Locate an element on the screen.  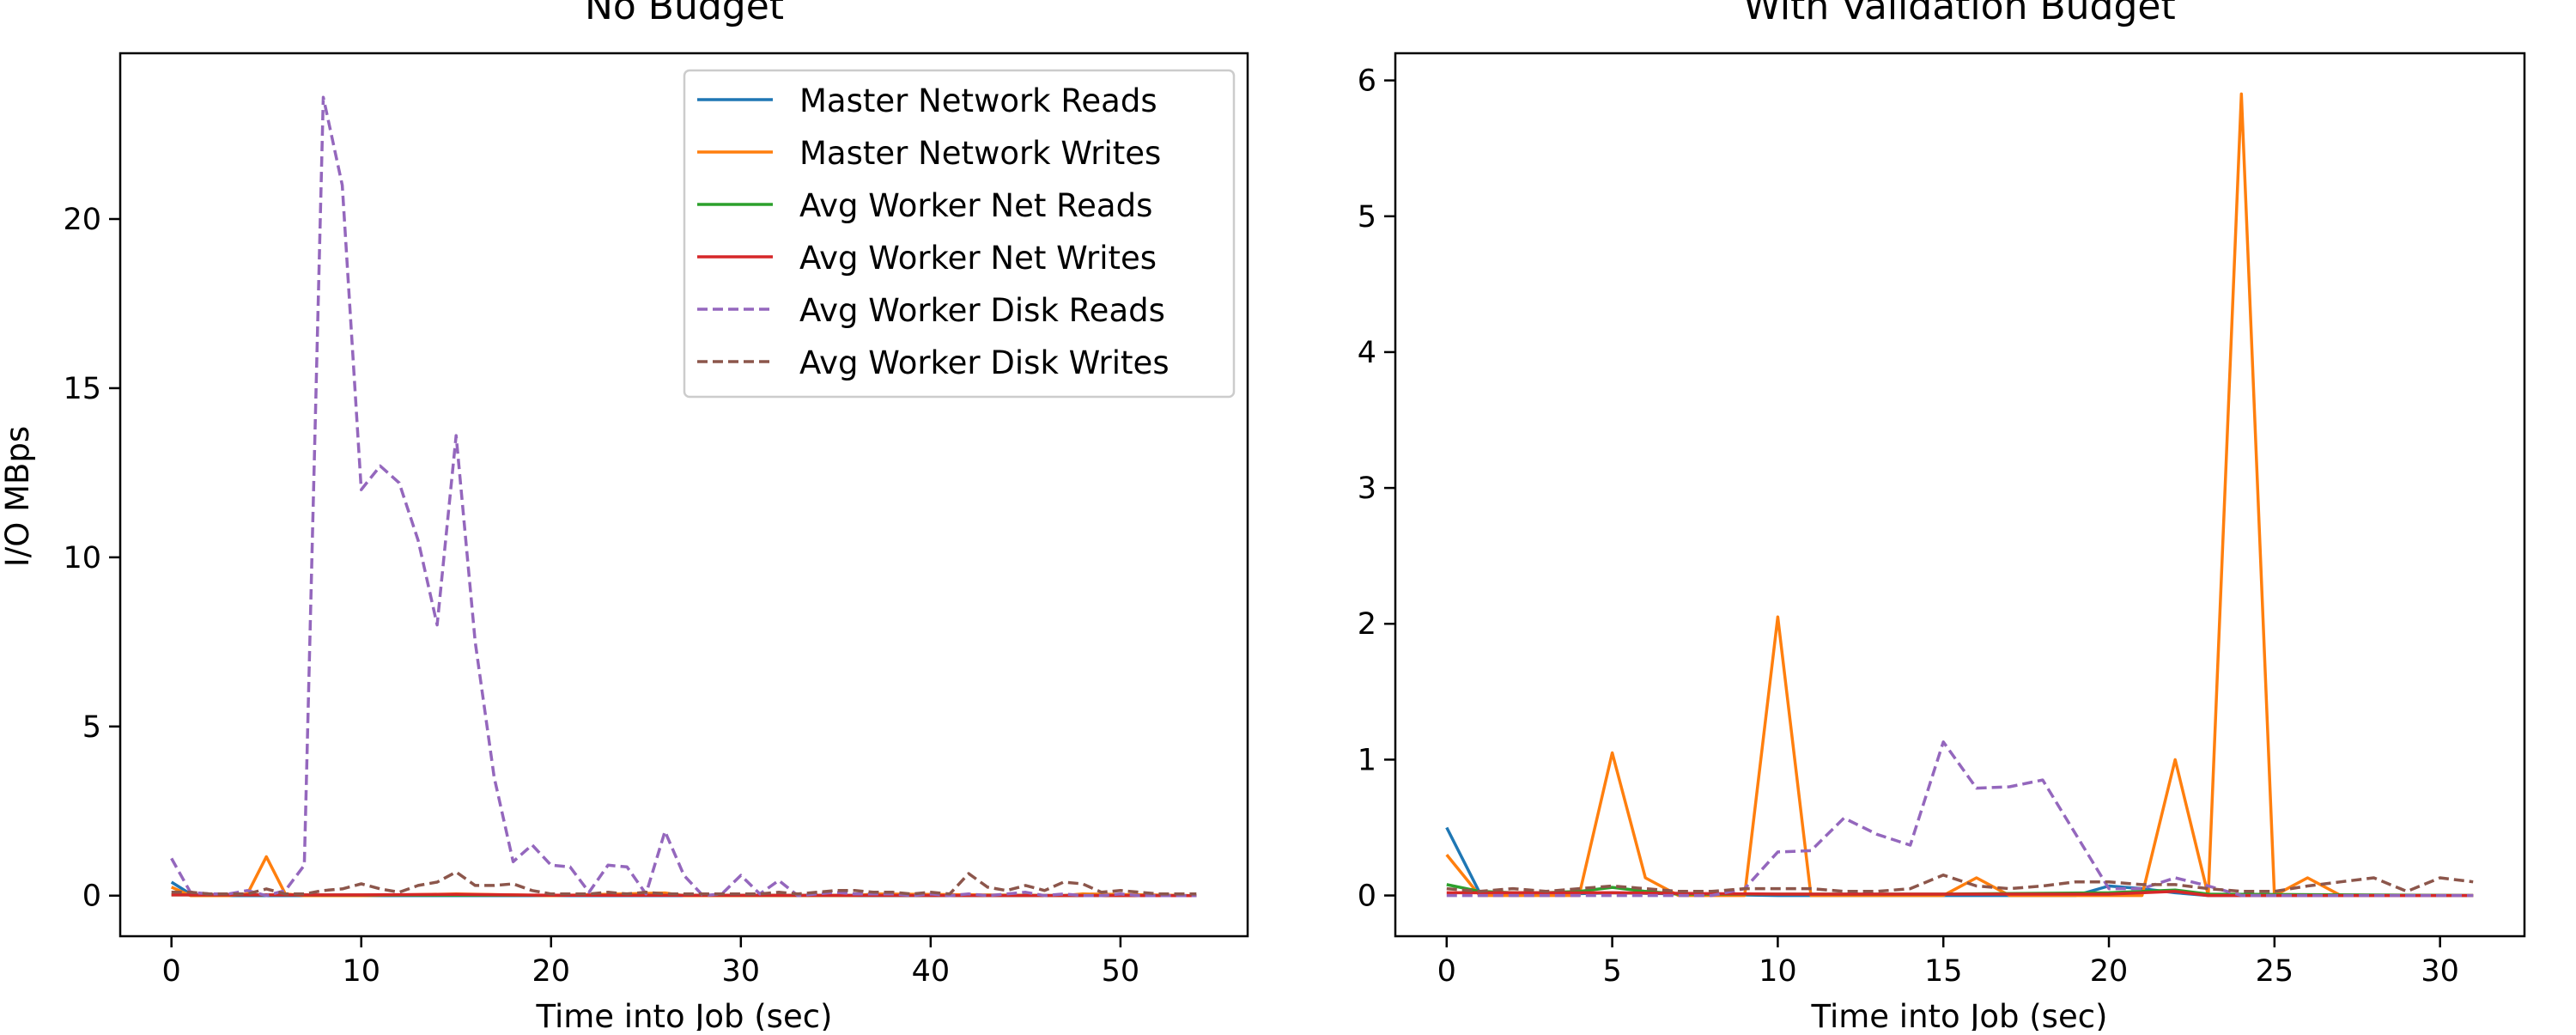
legend-item: Avg Worker Disk Reads is located at coordinates (931, 310).